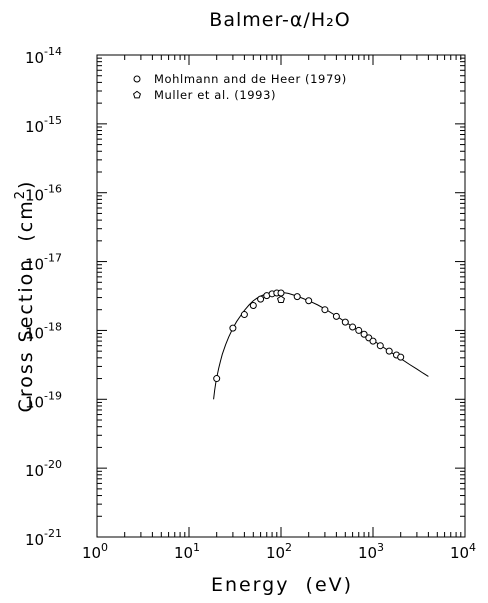 This screenshot has height=603, width=488. I want to click on x-tick-label: 10², so click(279, 551).